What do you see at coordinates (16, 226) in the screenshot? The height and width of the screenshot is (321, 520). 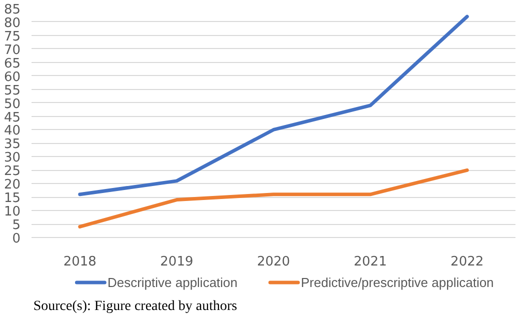 I see `y-tick-label: 5` at bounding box center [16, 226].